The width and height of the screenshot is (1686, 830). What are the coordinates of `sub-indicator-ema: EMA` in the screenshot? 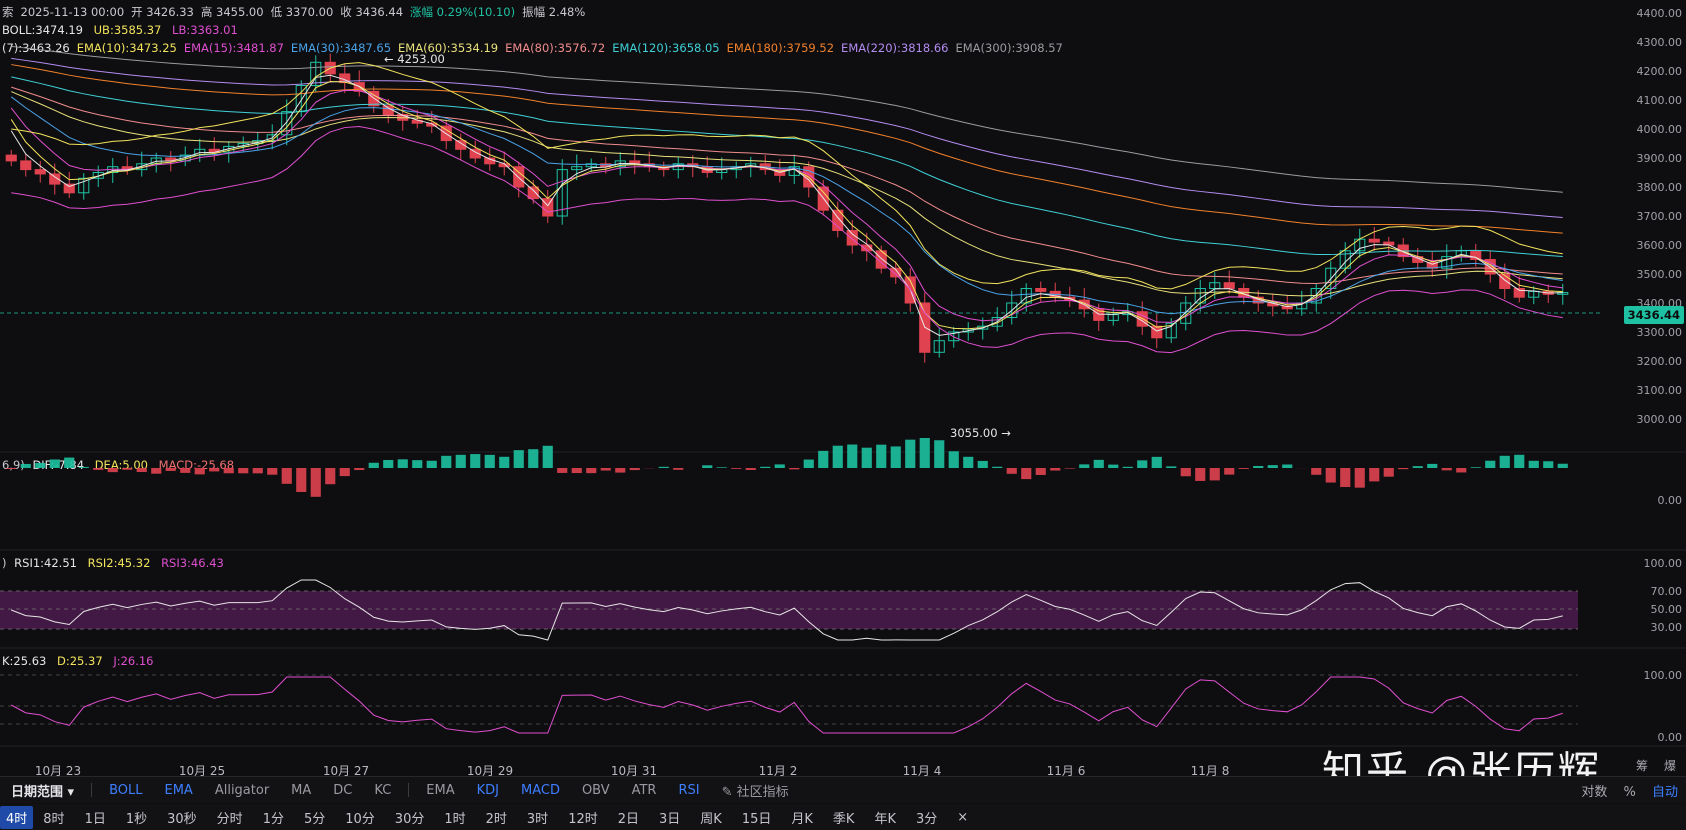 It's located at (440, 790).